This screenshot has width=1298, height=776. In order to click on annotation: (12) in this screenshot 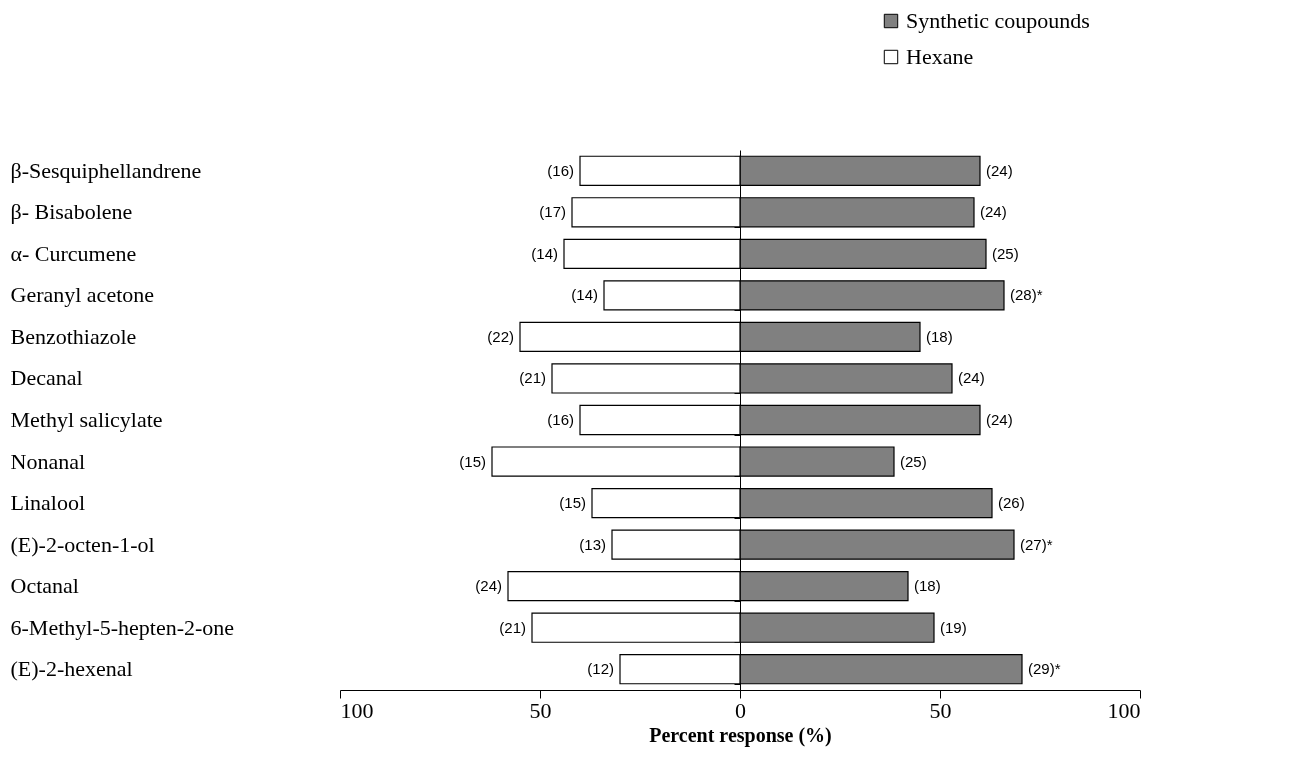, I will do `click(600, 669)`.